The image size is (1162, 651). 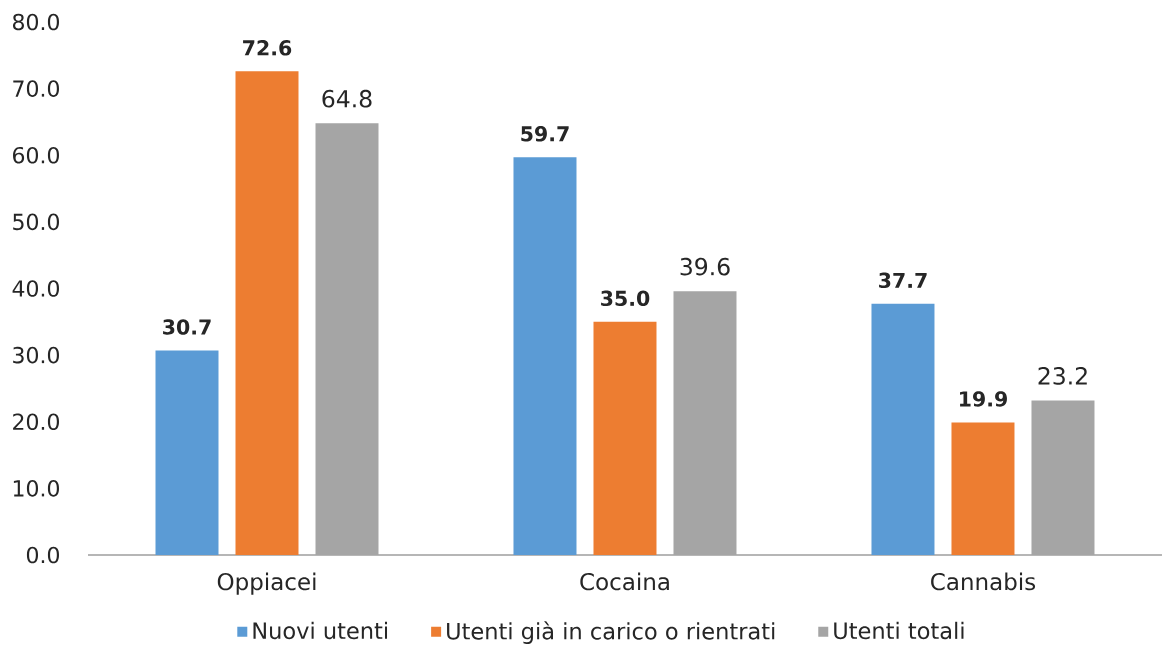 I want to click on data-label: 37.7, so click(x=903, y=280).